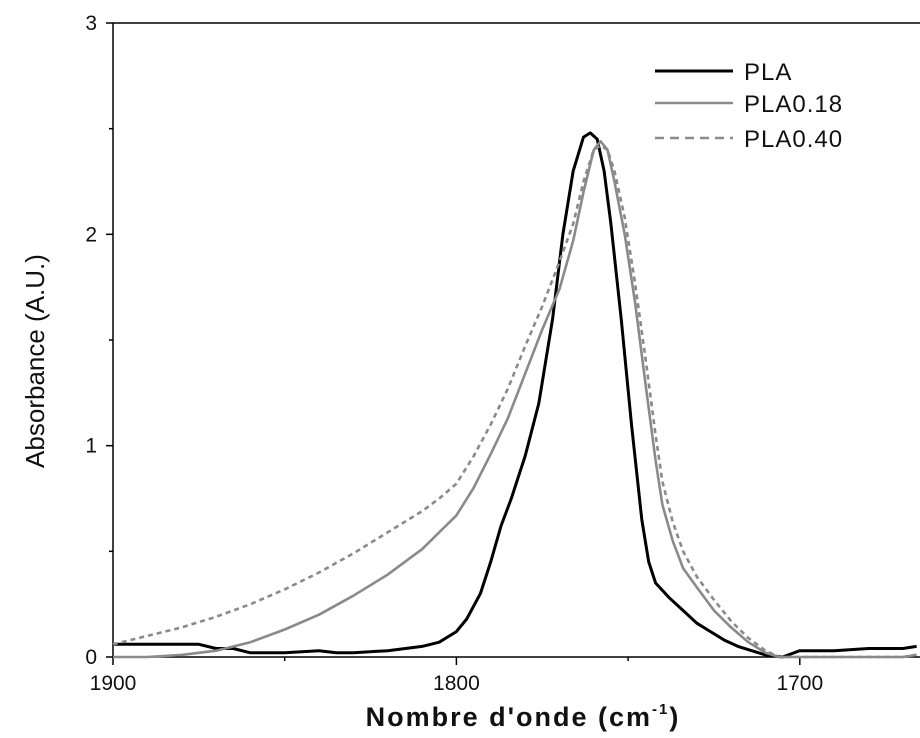 This screenshot has height=738, width=920. Describe the element at coordinates (91, 446) in the screenshot. I see `y-tick-label: 1` at that location.